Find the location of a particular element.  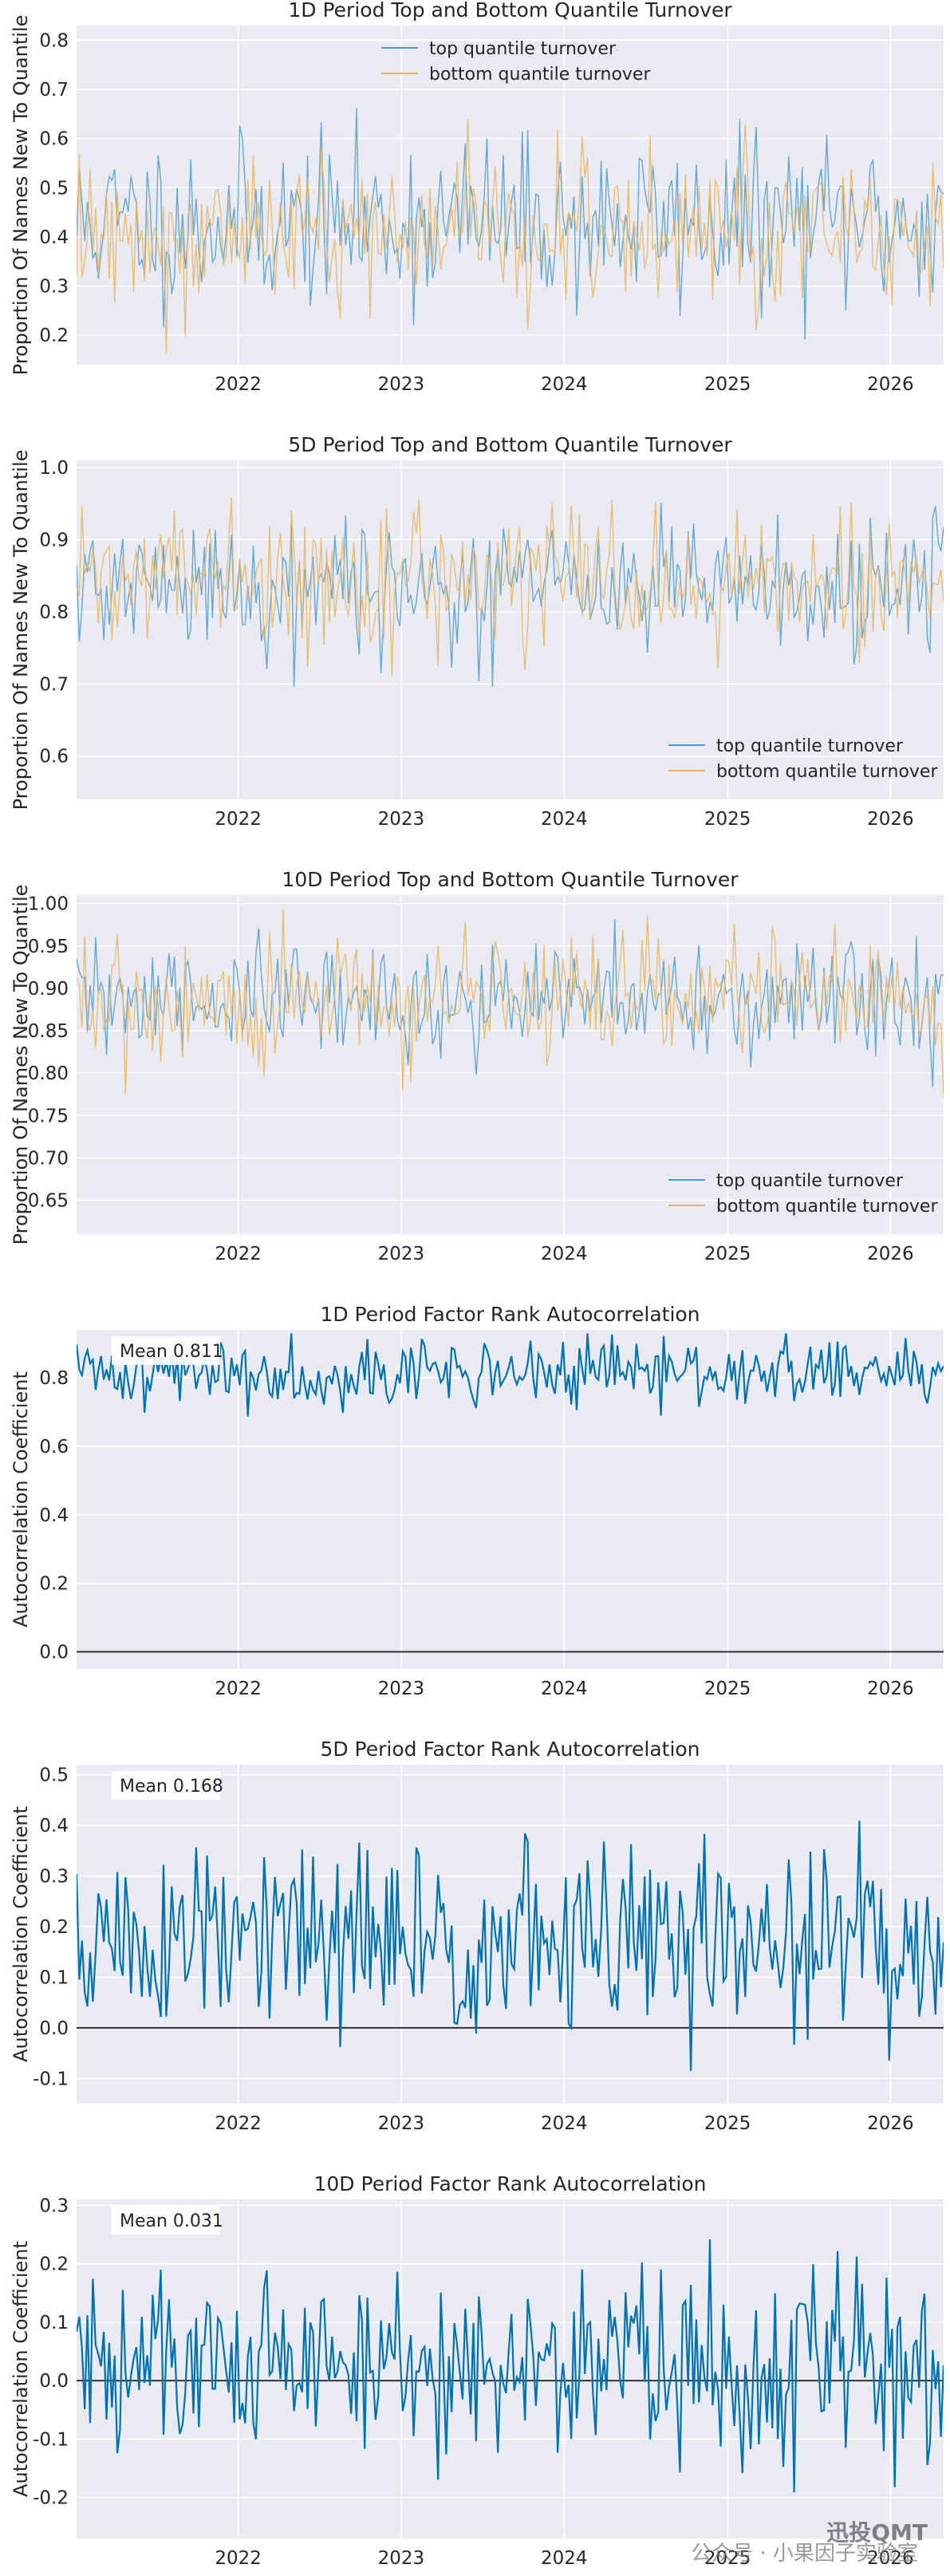

y-tick-label: 0.9 is located at coordinates (54, 540).